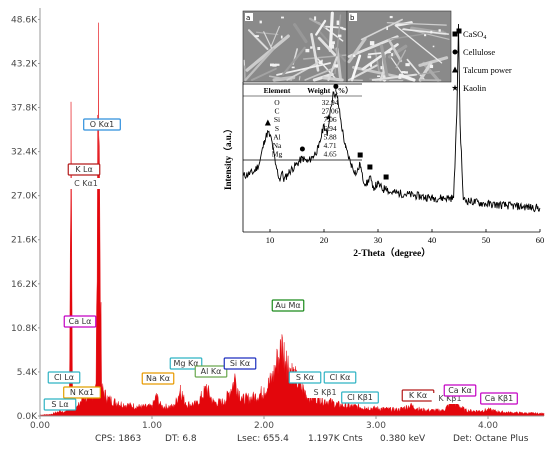 The height and width of the screenshot is (451, 550). I want to click on eds-y-tick-label: 37.8K, so click(24, 109).